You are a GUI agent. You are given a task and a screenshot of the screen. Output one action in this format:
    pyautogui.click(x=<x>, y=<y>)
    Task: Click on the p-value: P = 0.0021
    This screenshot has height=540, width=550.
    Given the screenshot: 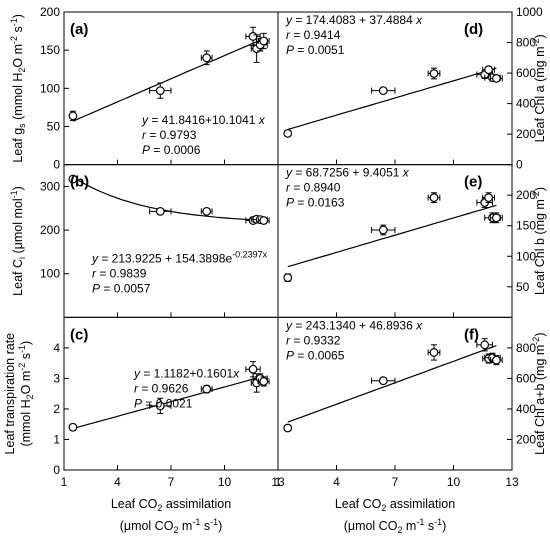 What is the action you would take?
    pyautogui.click(x=163, y=403)
    